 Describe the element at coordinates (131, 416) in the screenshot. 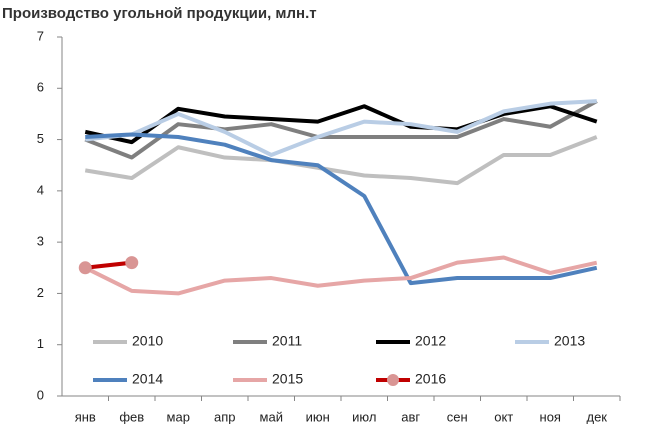

I see `x-tick-label: фев` at that location.